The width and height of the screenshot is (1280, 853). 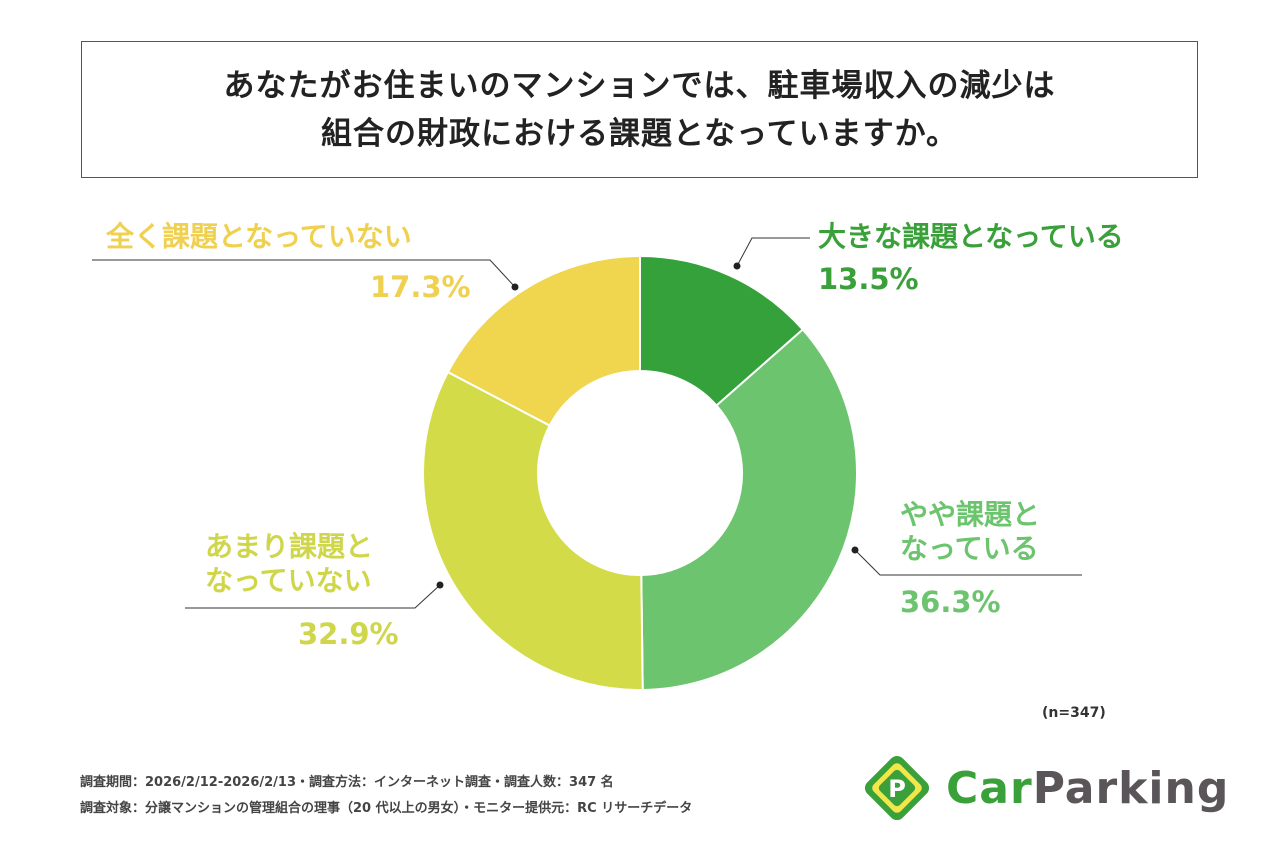 I want to click on title-line-1: あなたがお住まいのマンションでは、駐車場収入の減少は, so click(x=639, y=85).